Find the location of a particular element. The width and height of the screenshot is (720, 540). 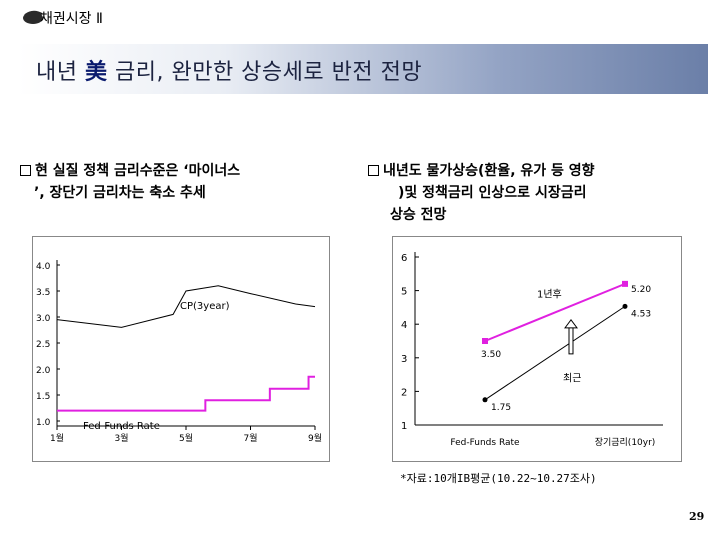

logo-icon is located at coordinates (33, 17).